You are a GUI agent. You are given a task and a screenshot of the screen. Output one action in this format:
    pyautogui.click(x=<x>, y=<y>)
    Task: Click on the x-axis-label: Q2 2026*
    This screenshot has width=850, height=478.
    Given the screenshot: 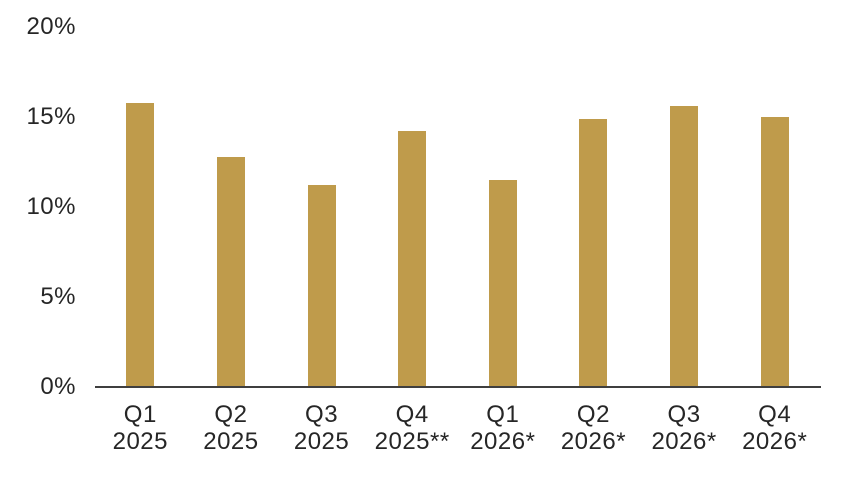 What is the action you would take?
    pyautogui.click(x=593, y=428)
    